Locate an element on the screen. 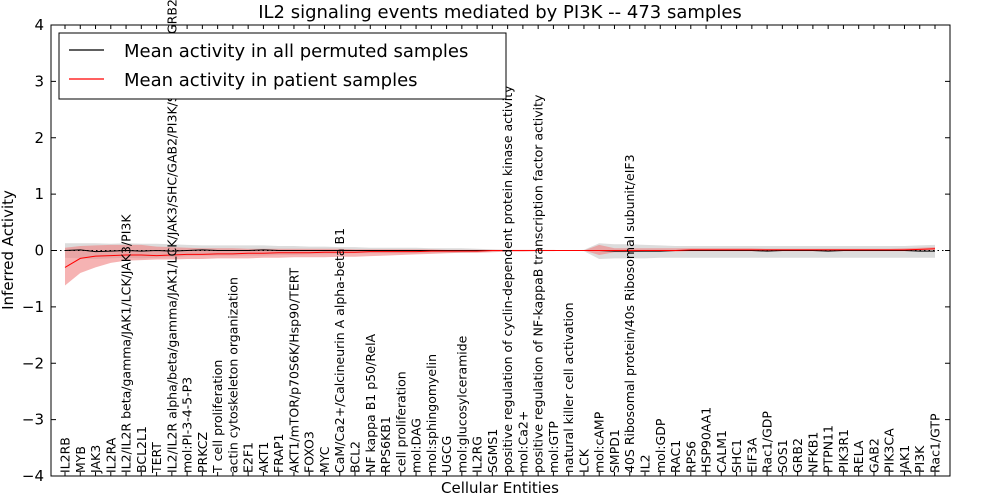 The height and width of the screenshot is (500, 1000). x-tick-label: mol:sphingomyelin is located at coordinates (431, 413).